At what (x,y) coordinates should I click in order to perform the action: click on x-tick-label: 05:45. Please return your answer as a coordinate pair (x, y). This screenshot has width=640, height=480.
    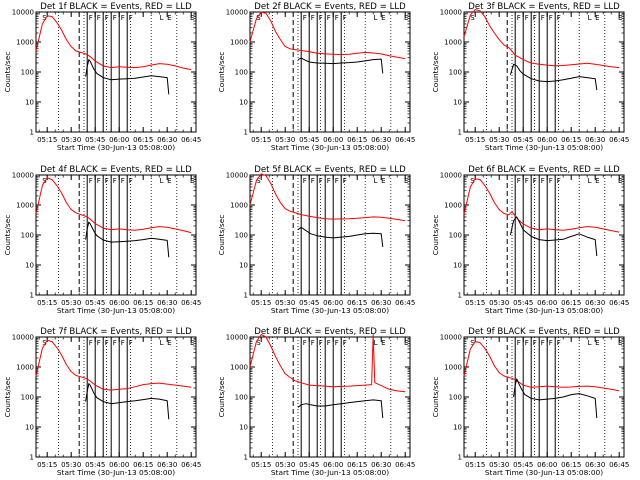
    Looking at the image, I should click on (309, 140).